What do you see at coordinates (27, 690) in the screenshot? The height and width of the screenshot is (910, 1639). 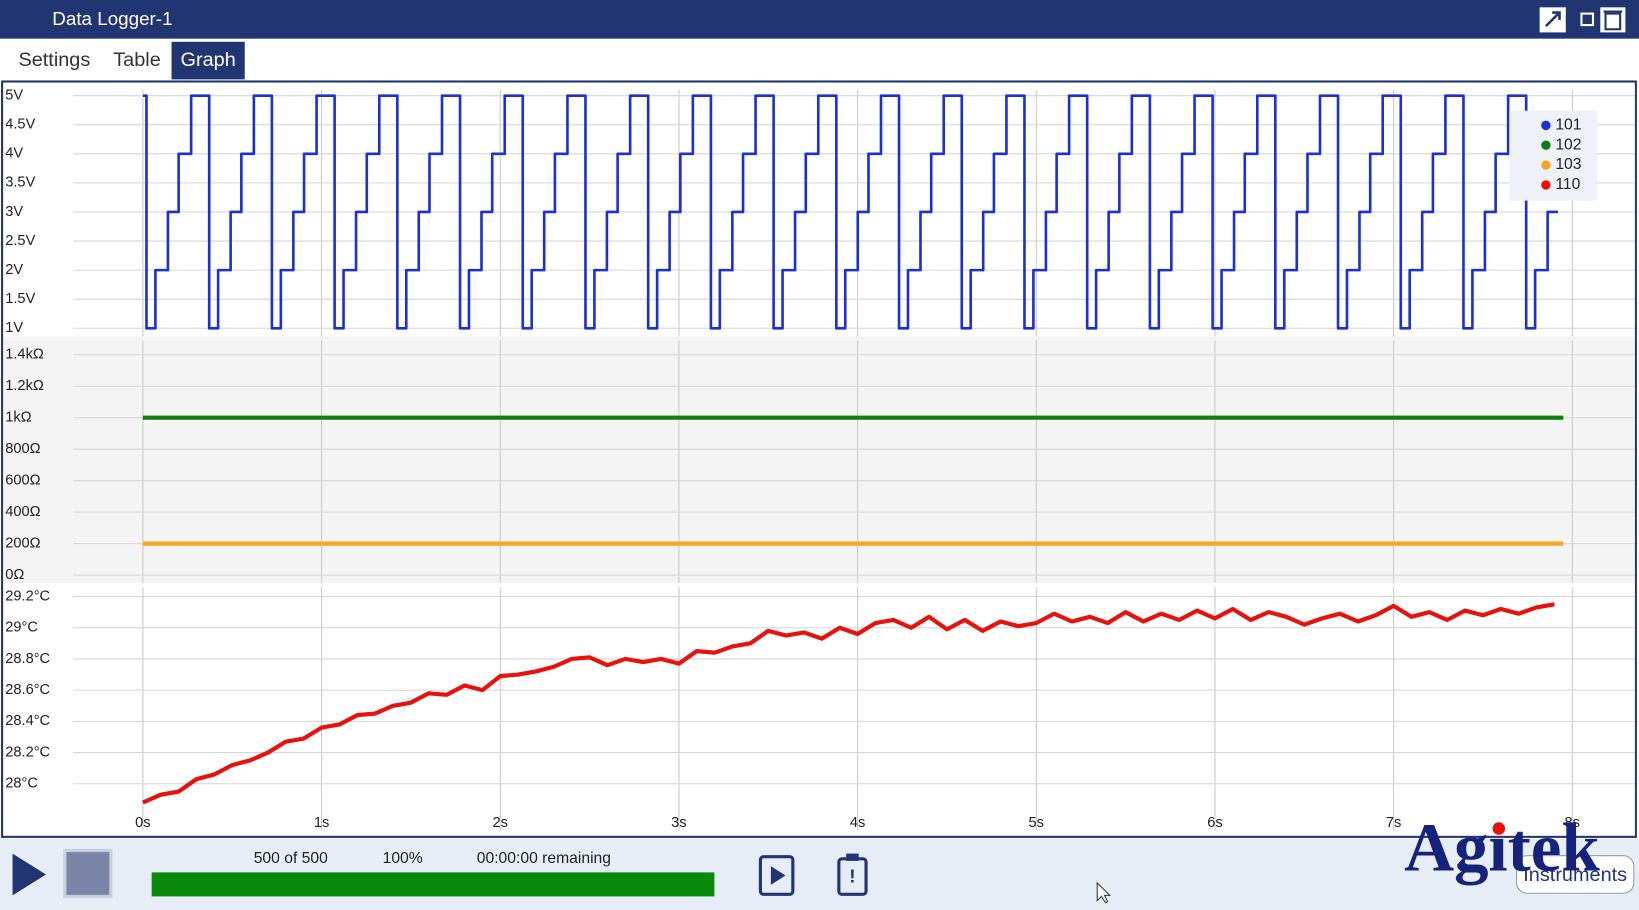 I see `y-tick-label: 28.6°C` at bounding box center [27, 690].